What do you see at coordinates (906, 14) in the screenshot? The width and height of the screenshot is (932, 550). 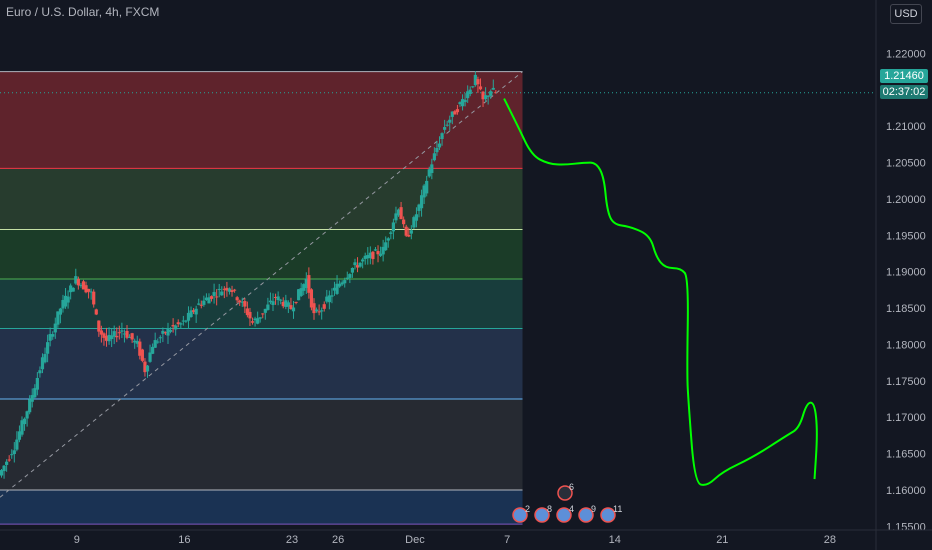 I see `currency-button: USD` at bounding box center [906, 14].